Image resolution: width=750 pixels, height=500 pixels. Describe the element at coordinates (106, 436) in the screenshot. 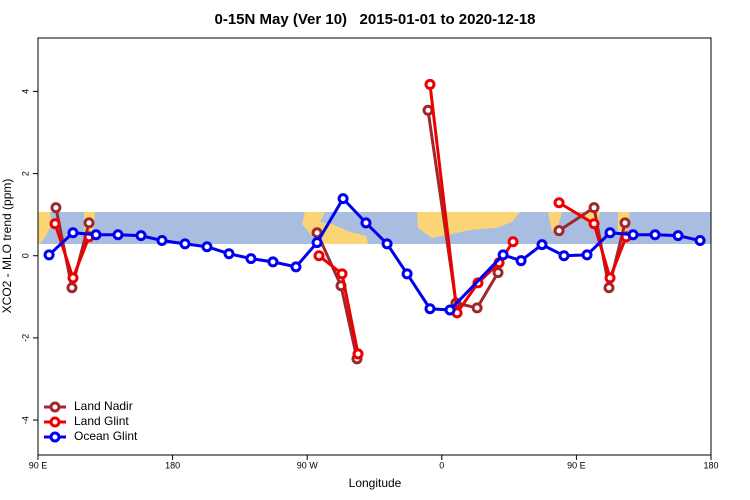

I see `legend-label: Ocean Glint` at that location.